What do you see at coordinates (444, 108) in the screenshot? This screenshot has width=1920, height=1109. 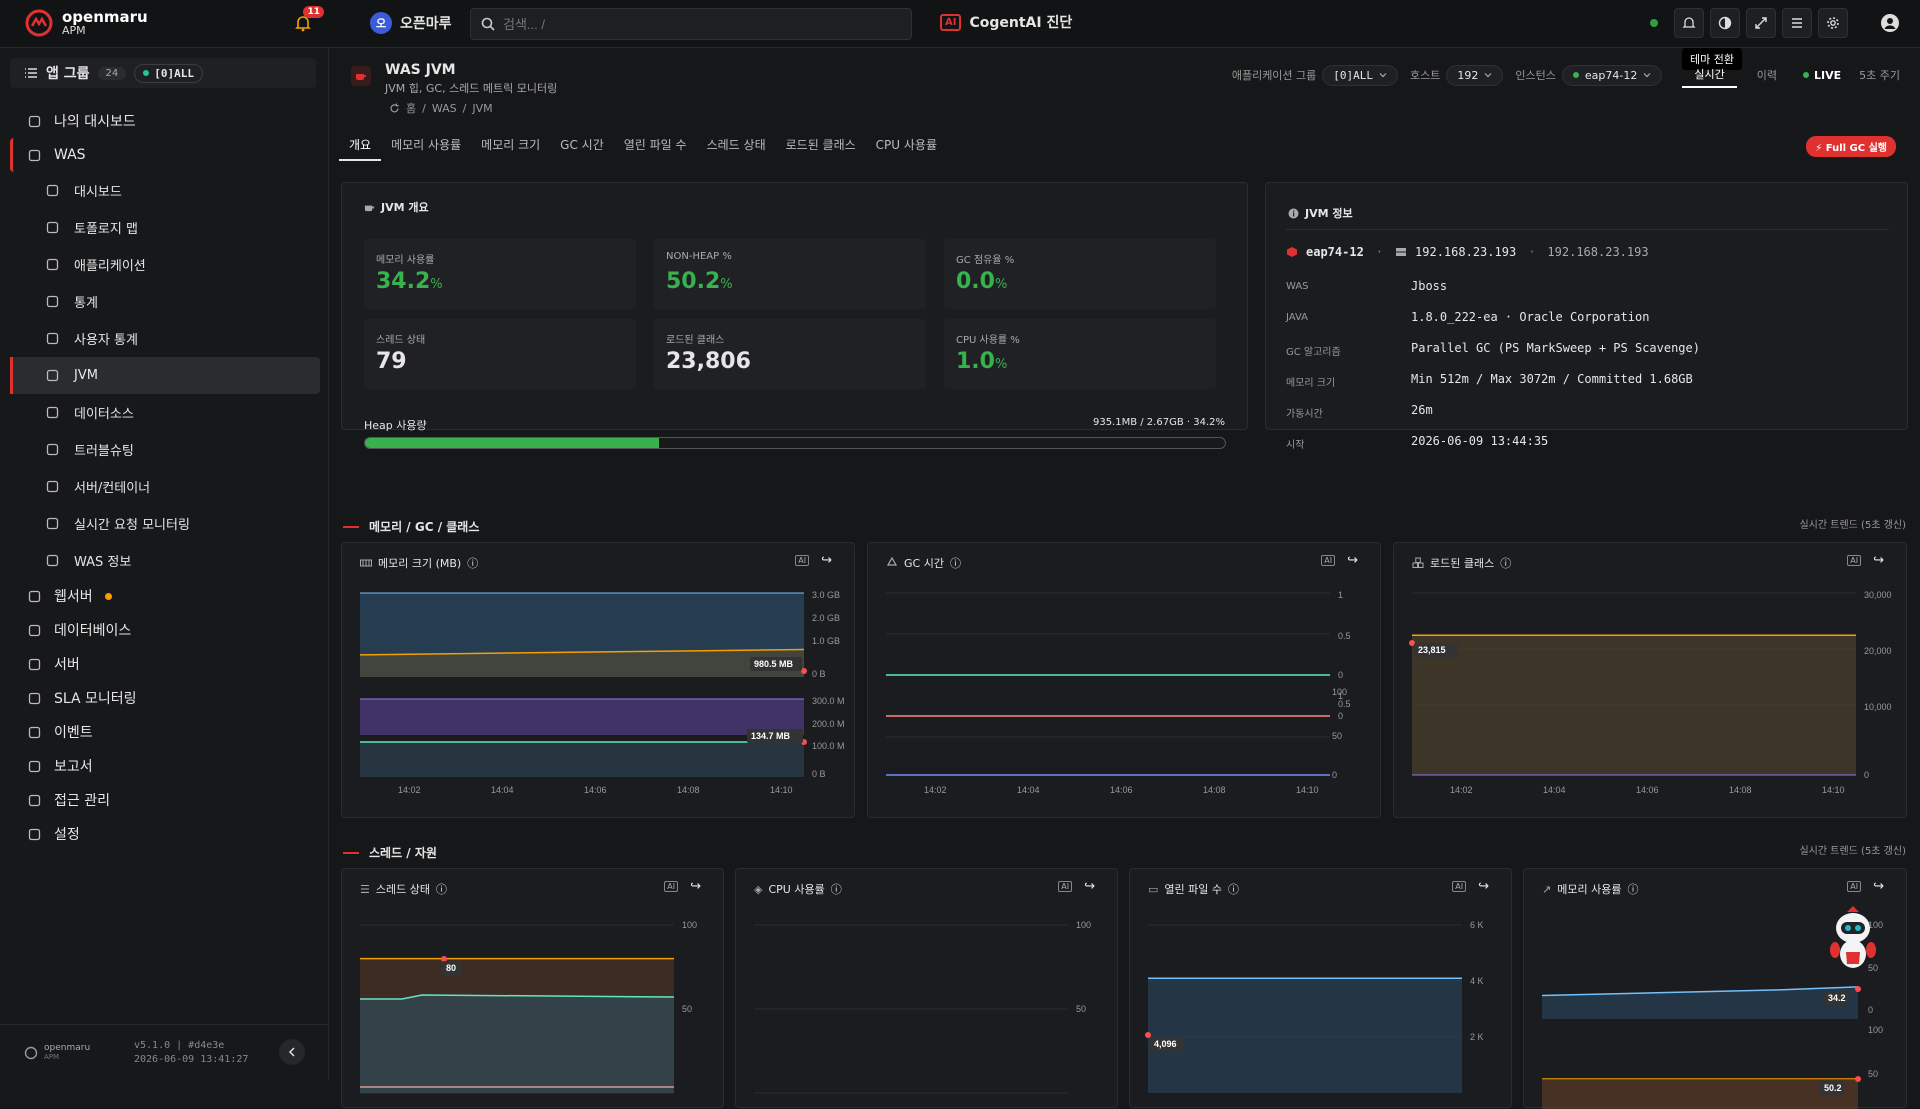 I see `crumb-was: WAS` at bounding box center [444, 108].